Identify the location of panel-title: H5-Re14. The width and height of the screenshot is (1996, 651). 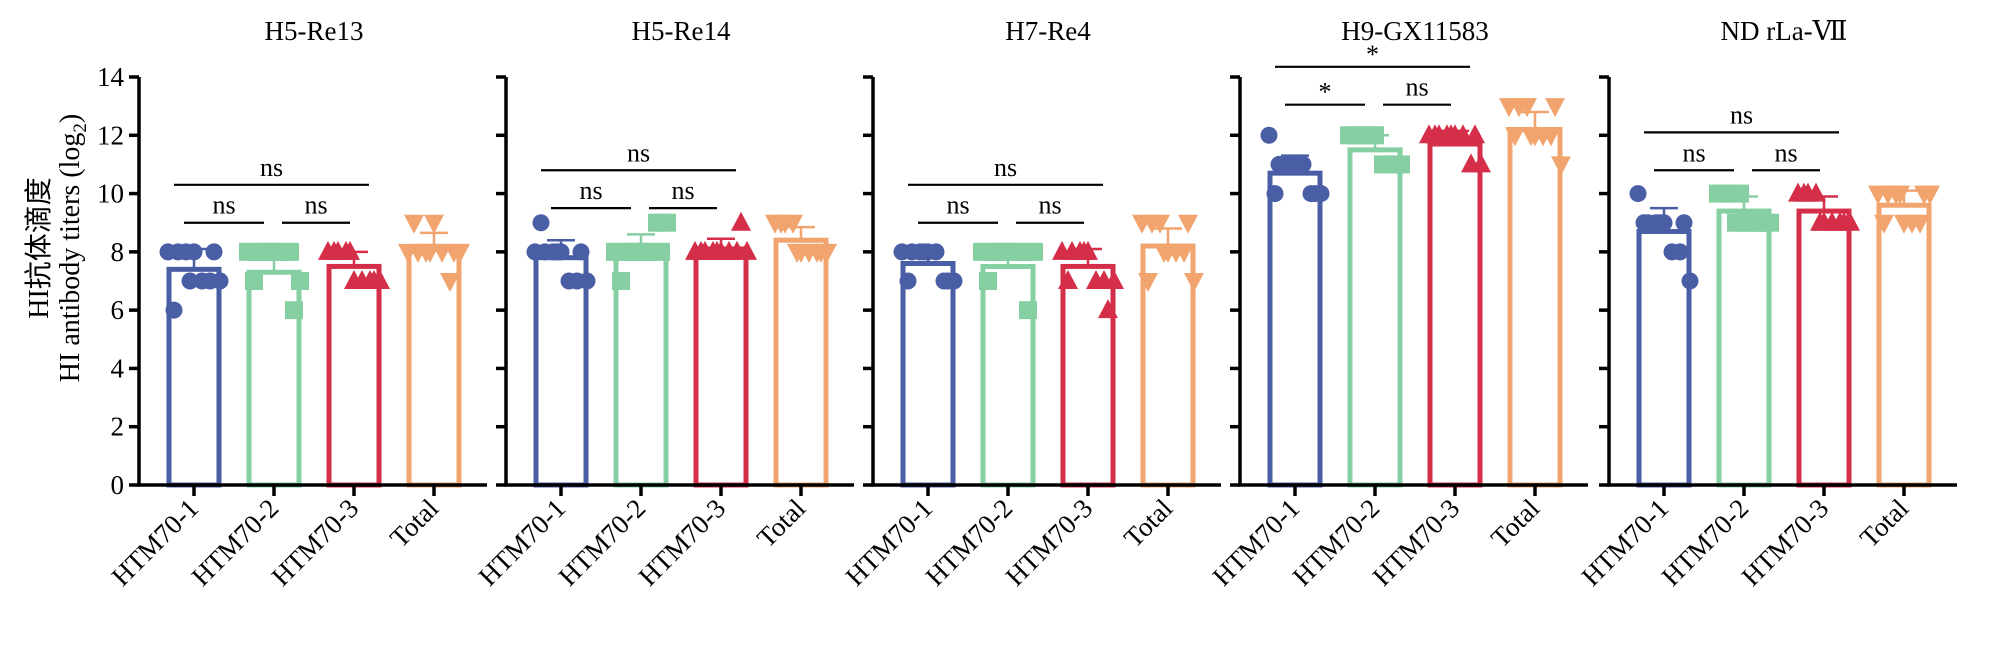
(681, 31).